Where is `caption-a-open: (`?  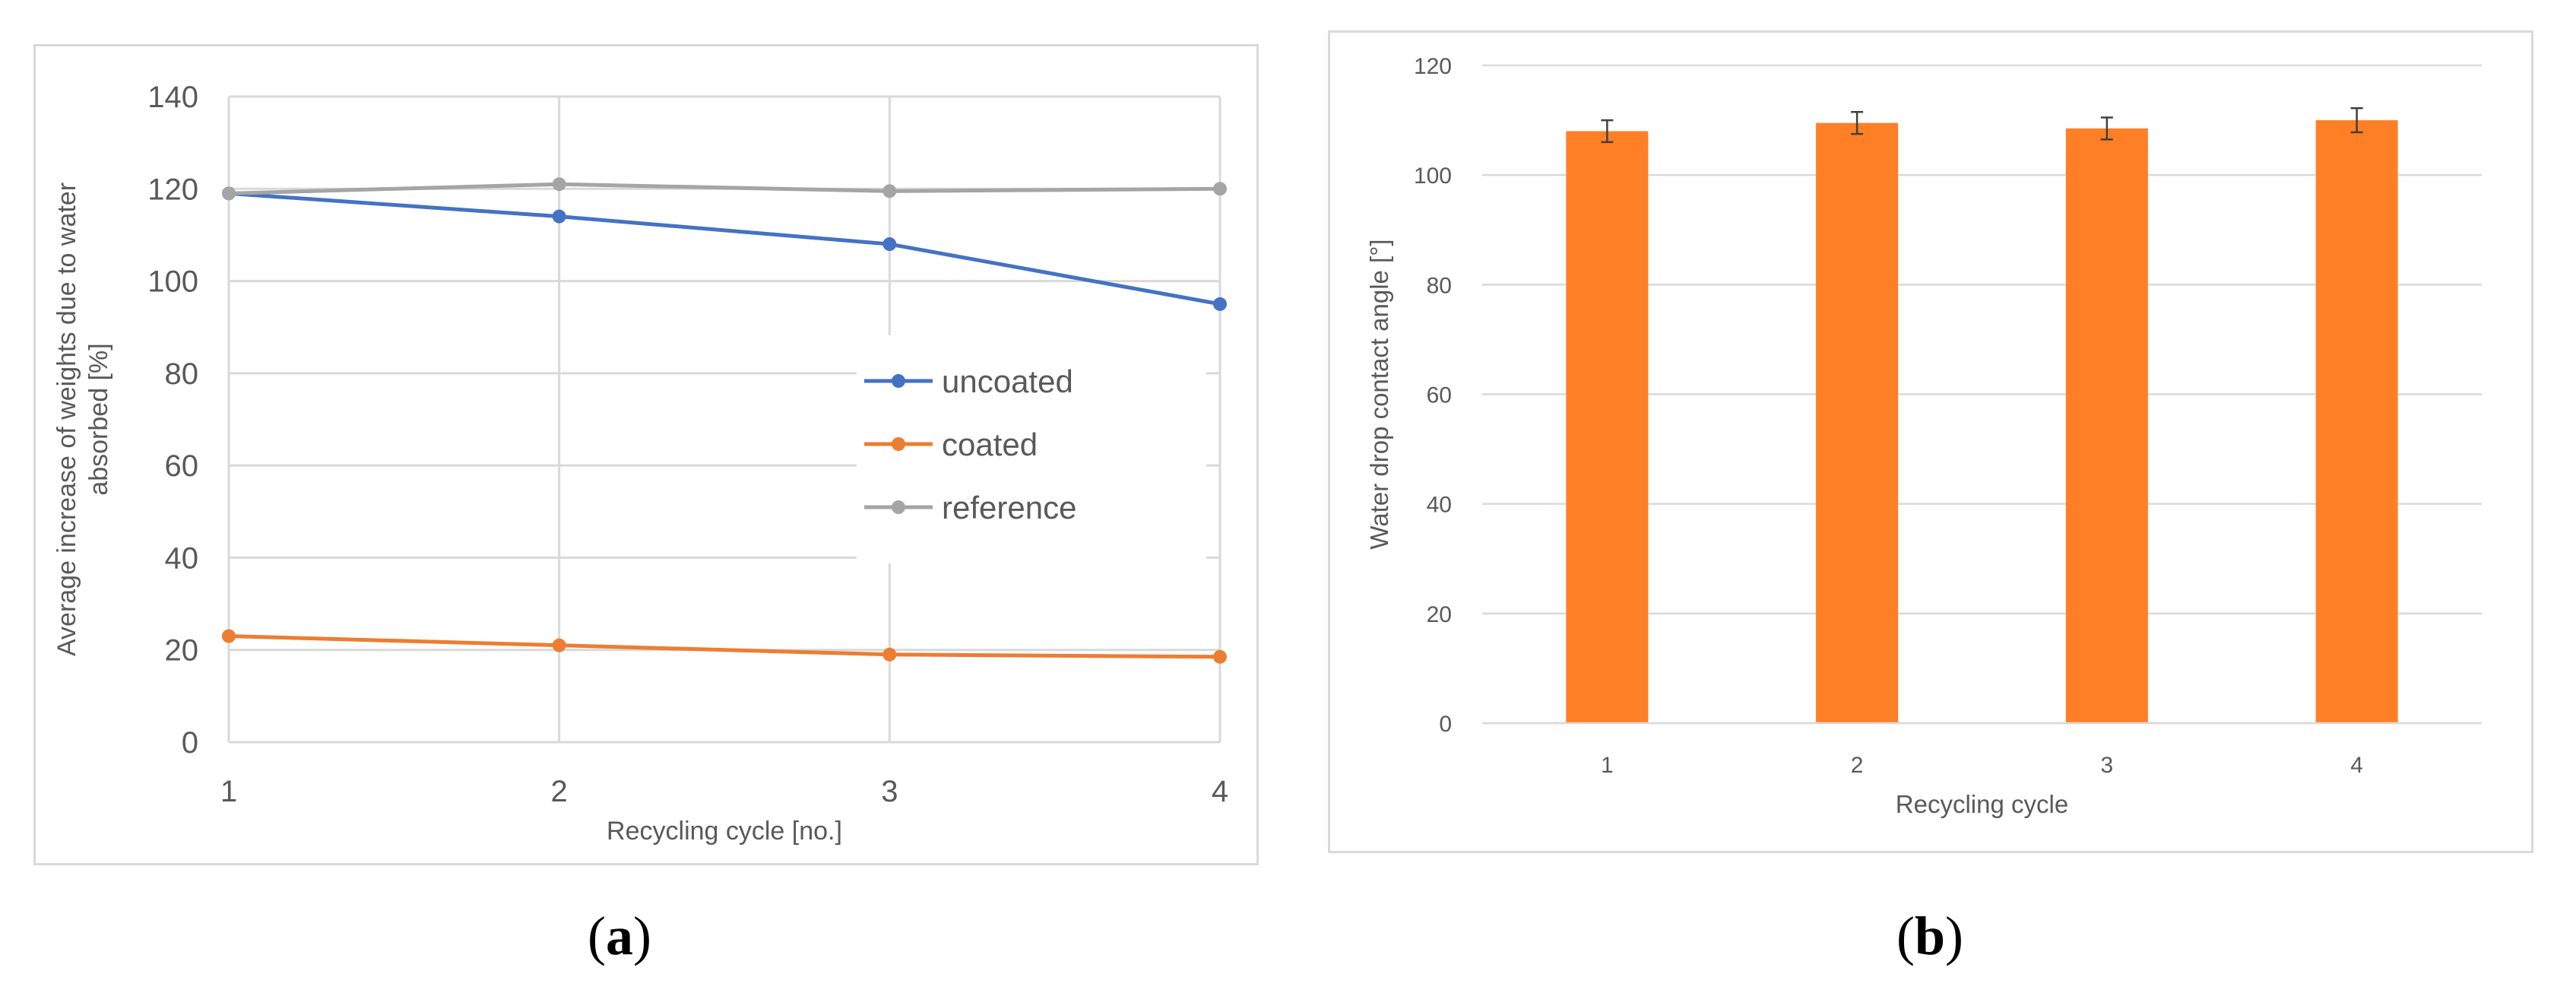
caption-a-open: ( is located at coordinates (597, 936).